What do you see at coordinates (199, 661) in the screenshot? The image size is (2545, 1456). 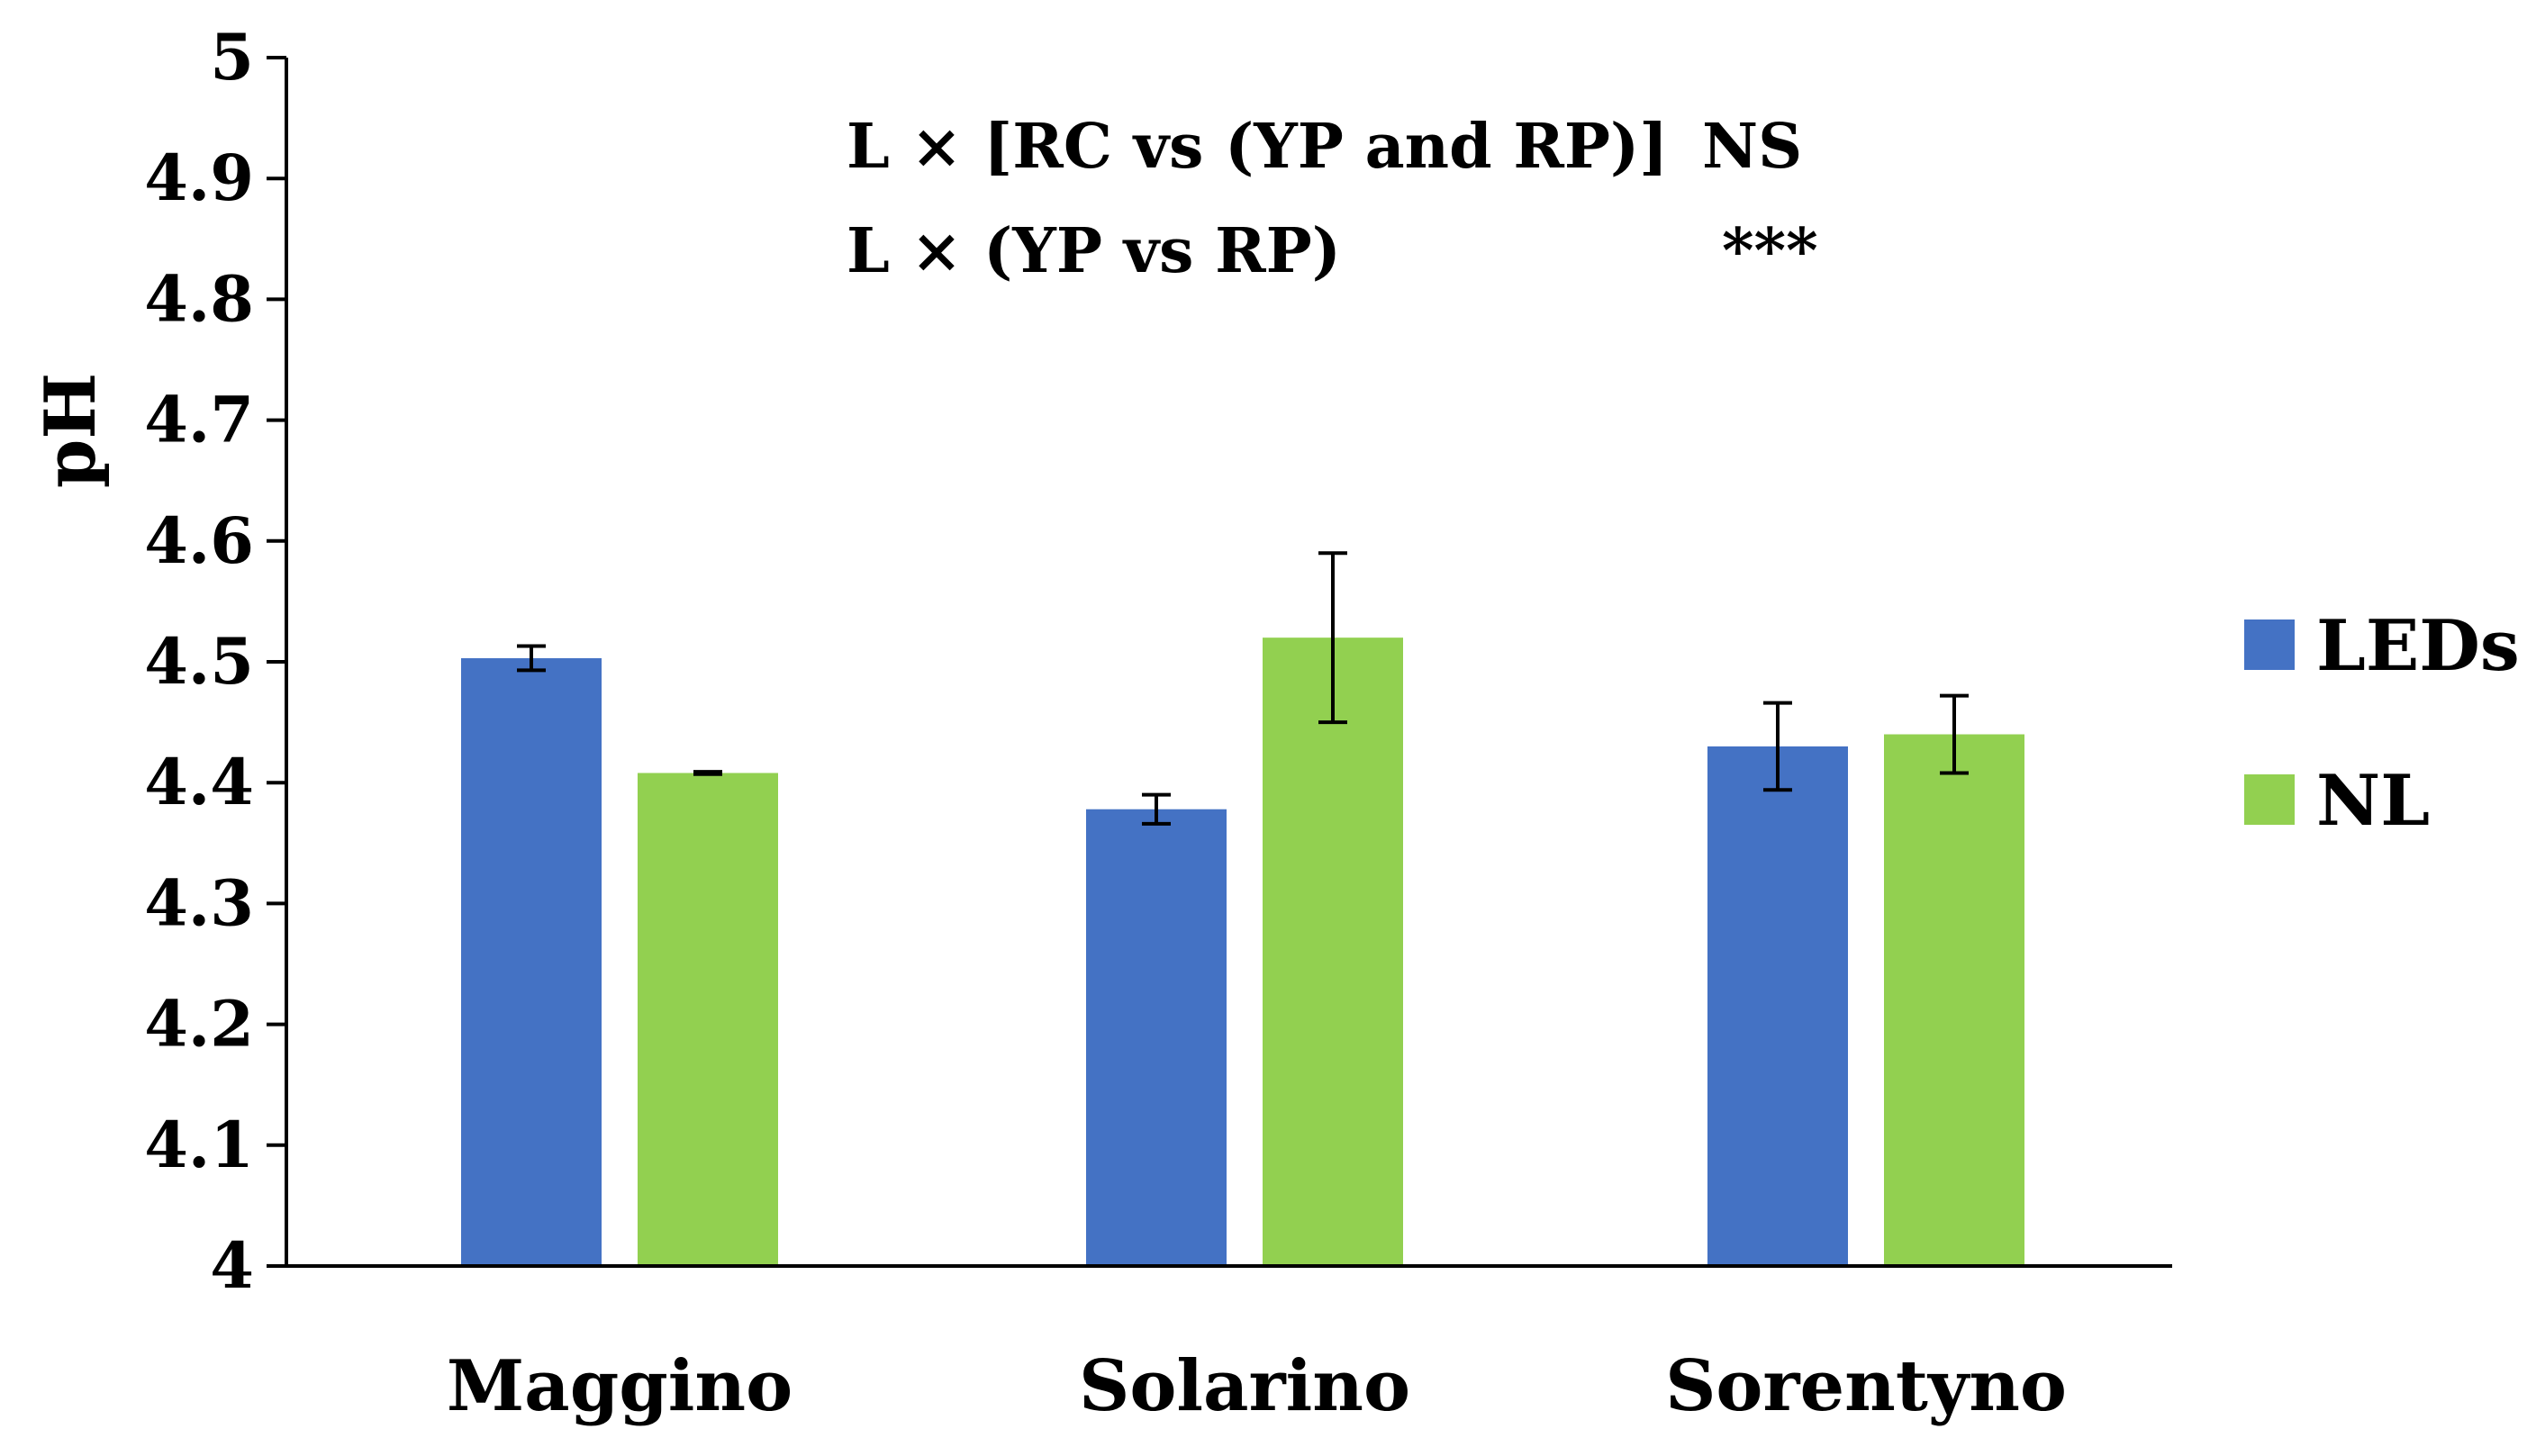 I see `y-tick-label: 4.5` at bounding box center [199, 661].